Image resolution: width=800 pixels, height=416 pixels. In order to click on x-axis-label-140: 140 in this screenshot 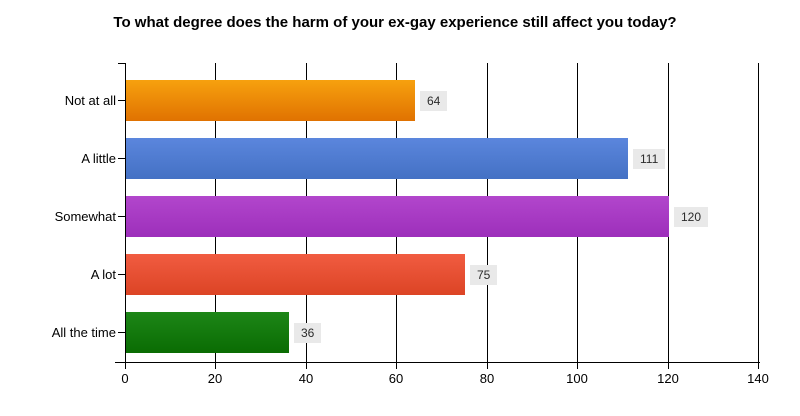, I will do `click(758, 378)`.